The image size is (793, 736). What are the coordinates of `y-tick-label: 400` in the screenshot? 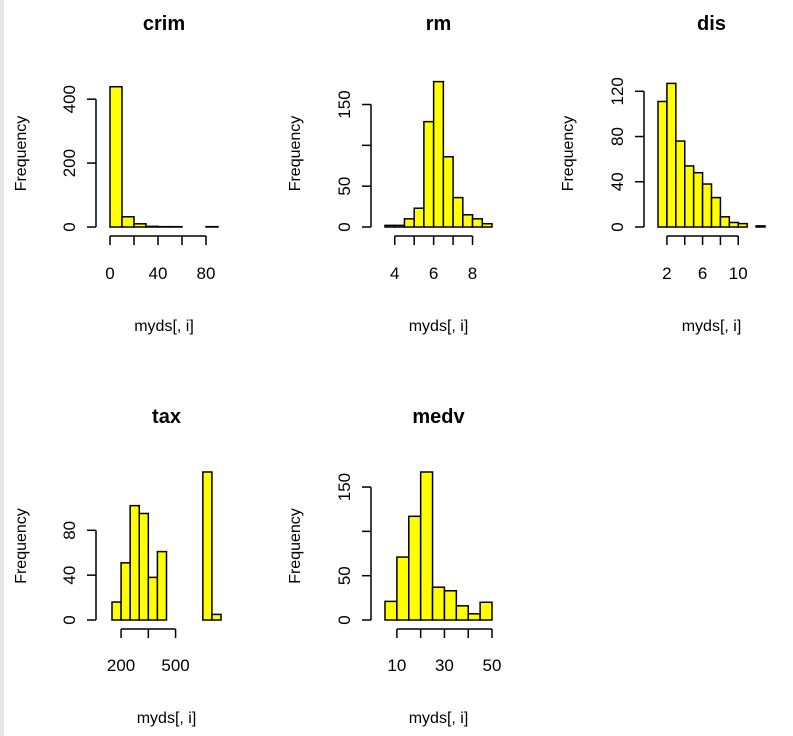 It's located at (69, 99).